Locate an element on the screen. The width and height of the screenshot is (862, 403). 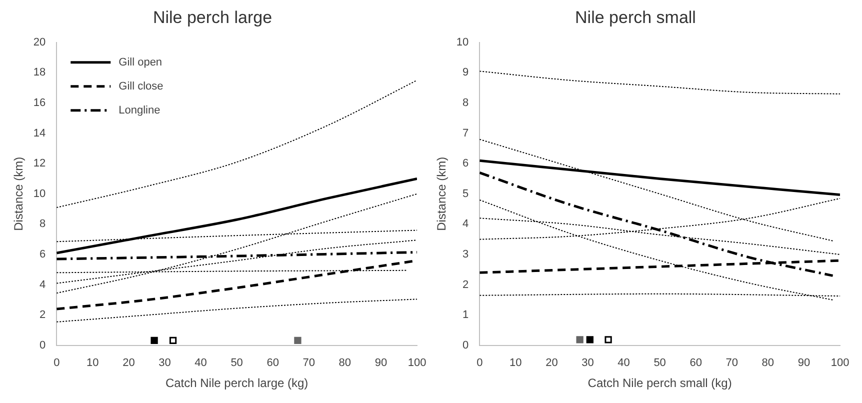
x-axis-title: Catch Nile perch large (kg) is located at coordinates (236, 383).